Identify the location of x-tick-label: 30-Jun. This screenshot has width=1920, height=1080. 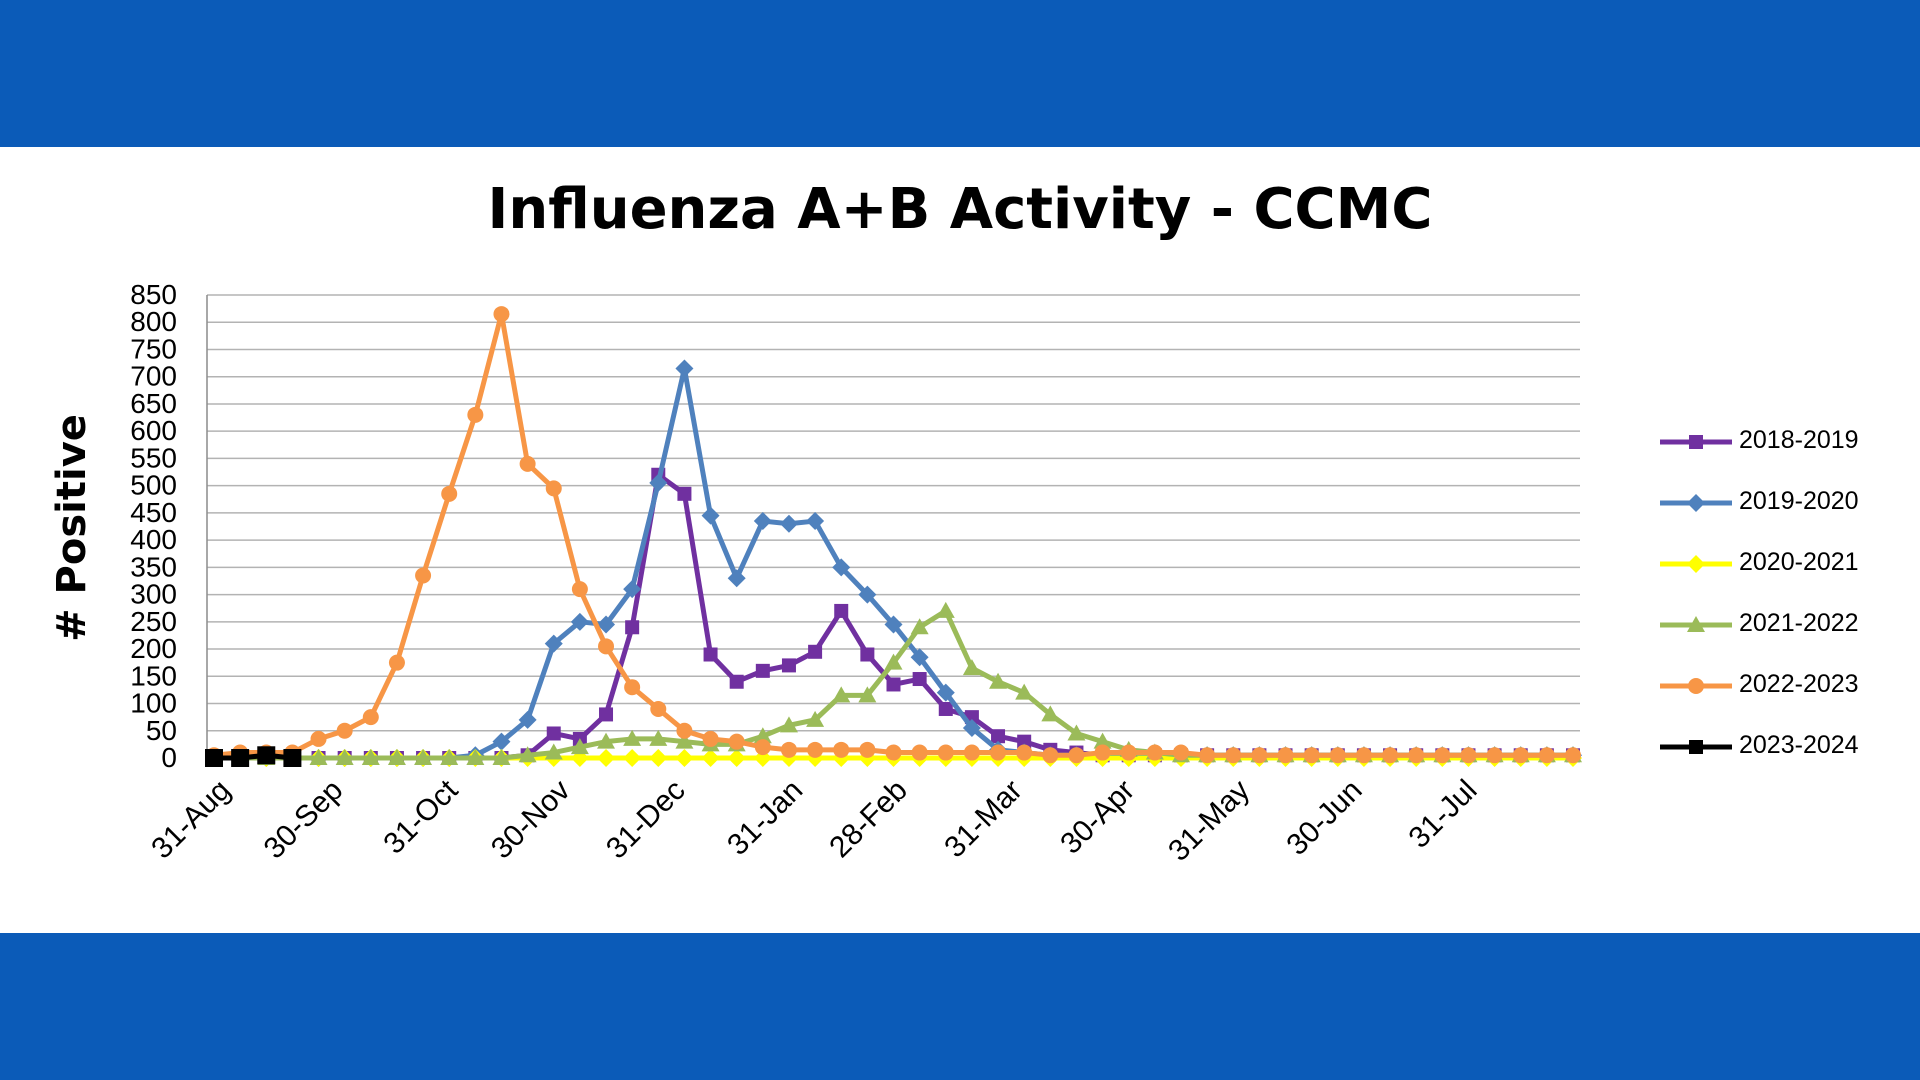
(1324, 818).